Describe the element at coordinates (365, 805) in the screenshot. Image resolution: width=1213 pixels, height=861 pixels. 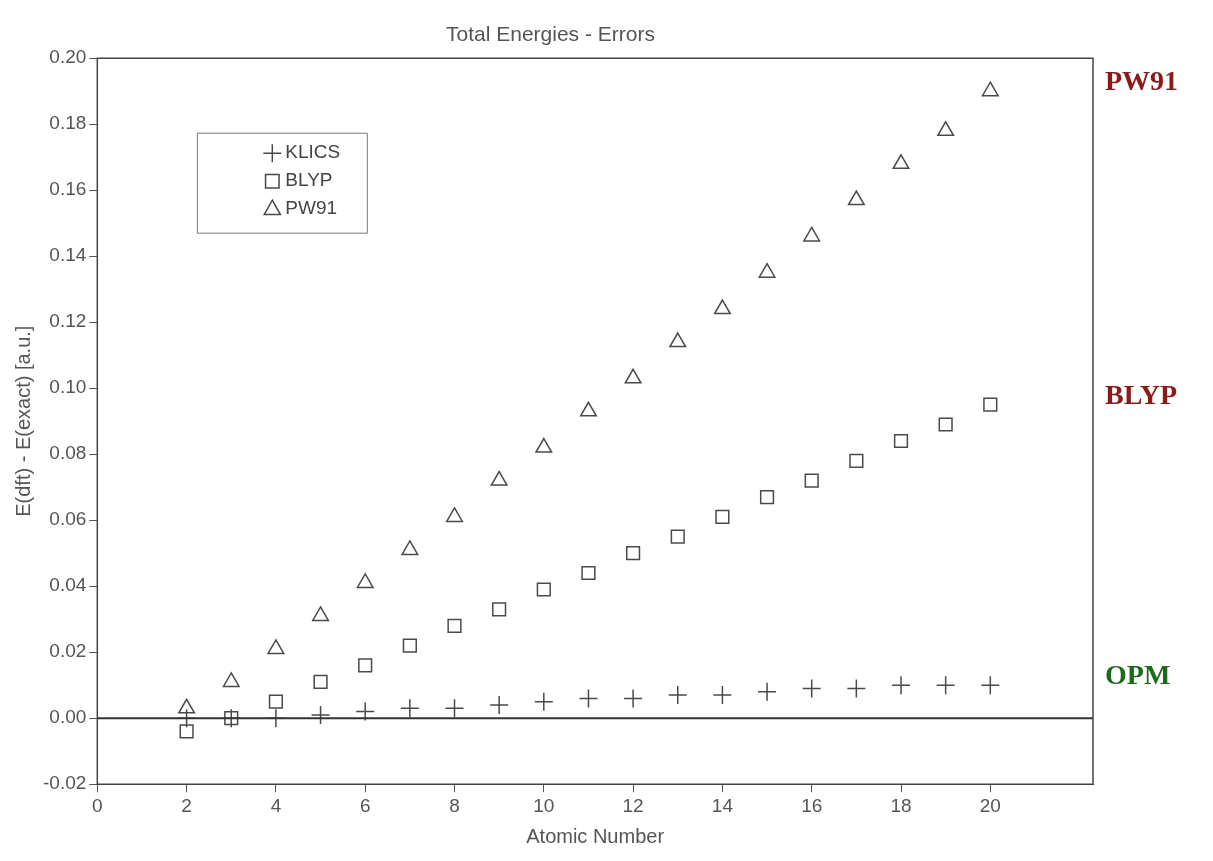
I see `x-tick-label: 6` at that location.